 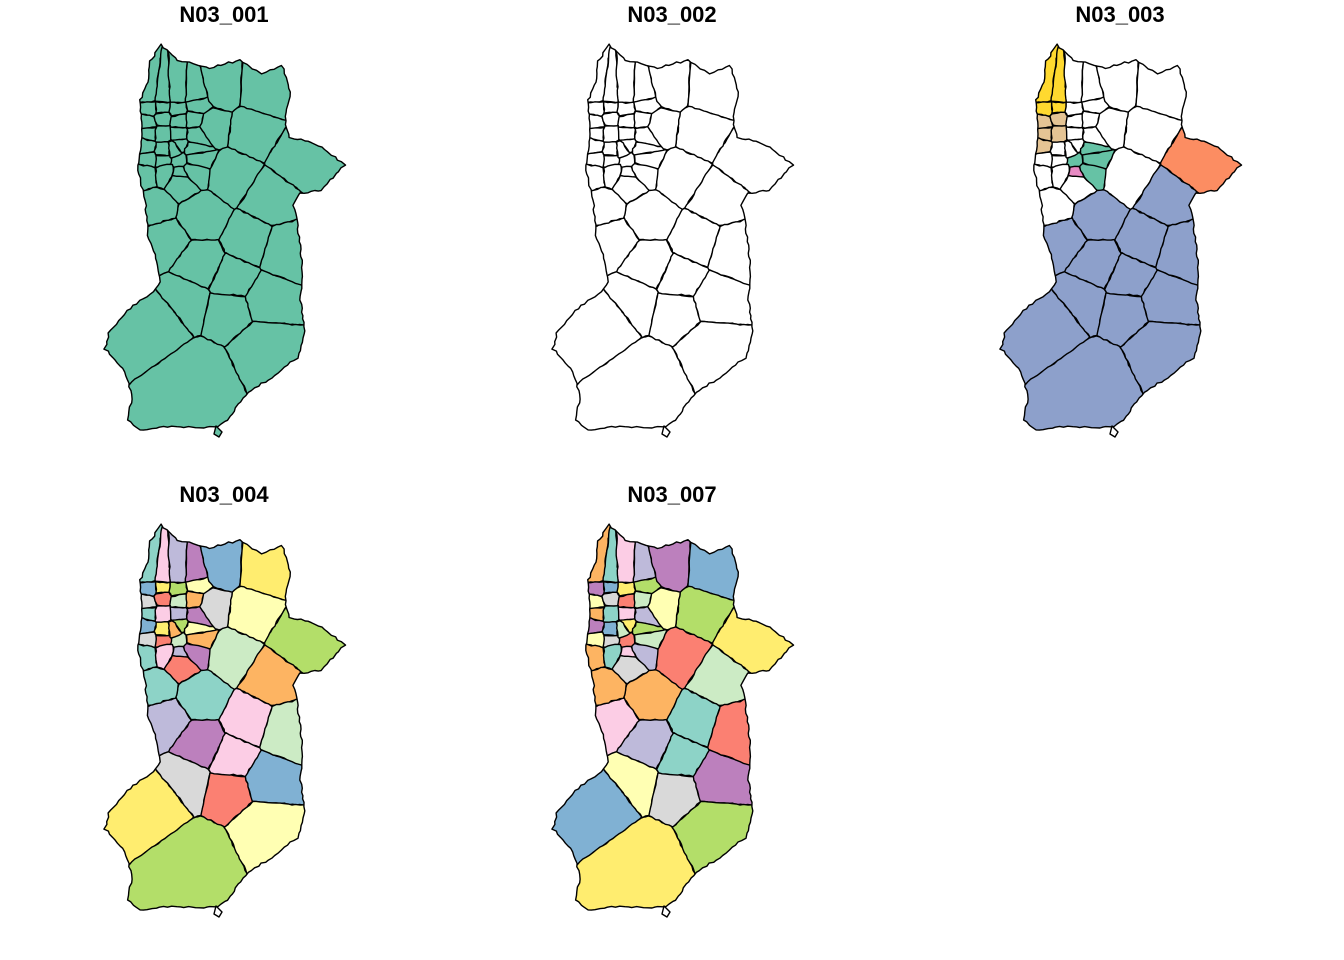 What do you see at coordinates (672, 14) in the screenshot?
I see `panel-title: N03_002` at bounding box center [672, 14].